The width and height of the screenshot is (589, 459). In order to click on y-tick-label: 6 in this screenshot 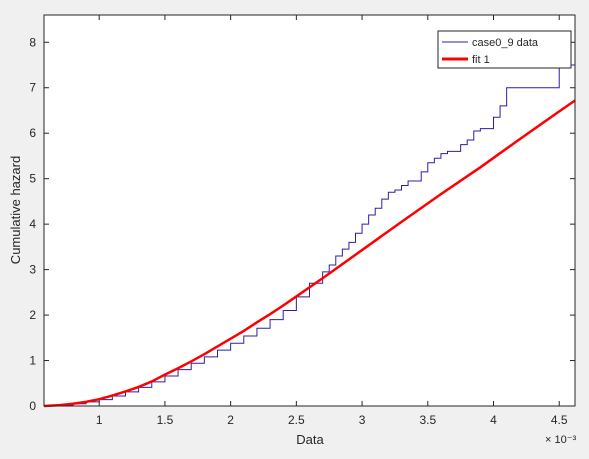, I will do `click(32, 133)`.